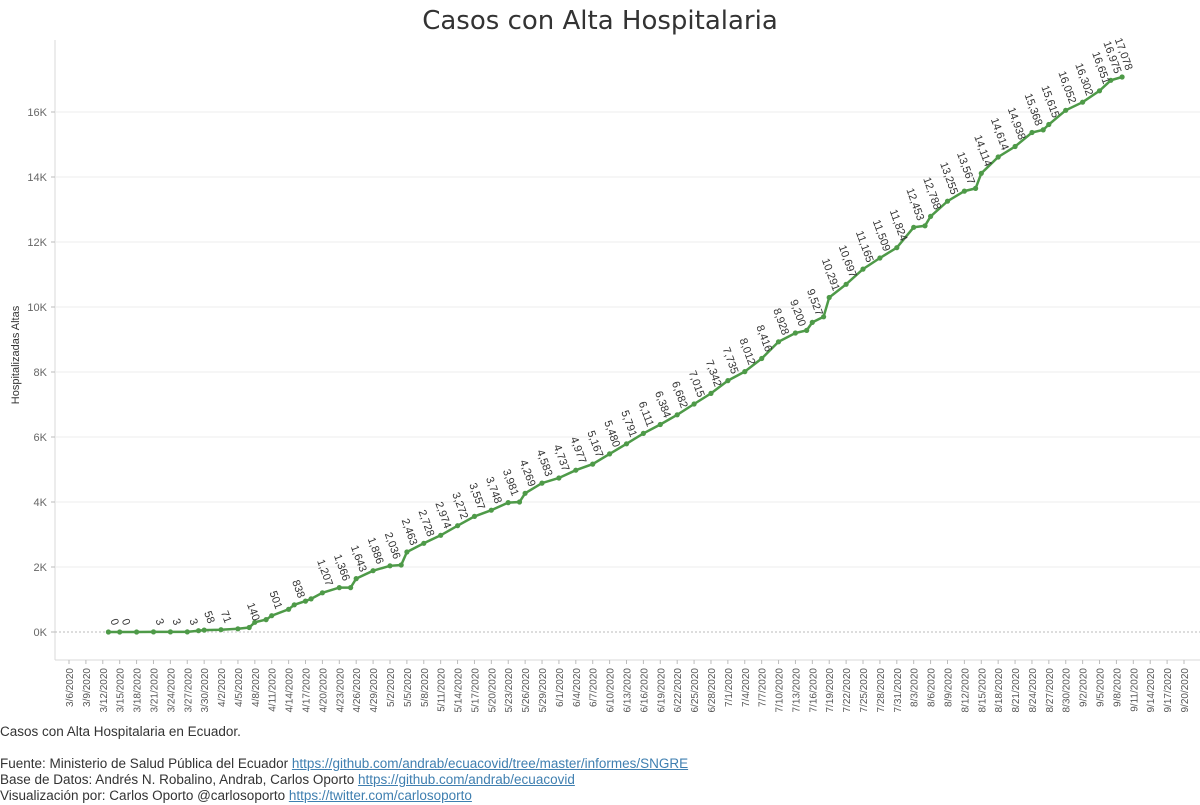 Image resolution: width=1200 pixels, height=805 pixels. I want to click on x-tick-label: 9/5/2020, so click(1101, 687).